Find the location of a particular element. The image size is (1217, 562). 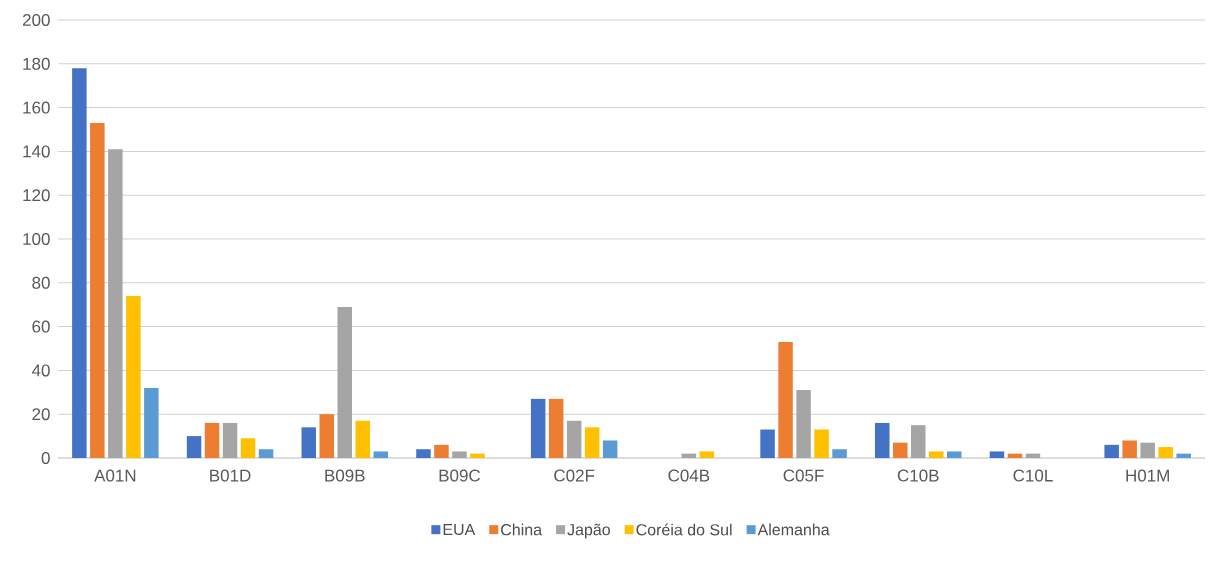

legend-label: Coréia do Sul is located at coordinates (684, 529).